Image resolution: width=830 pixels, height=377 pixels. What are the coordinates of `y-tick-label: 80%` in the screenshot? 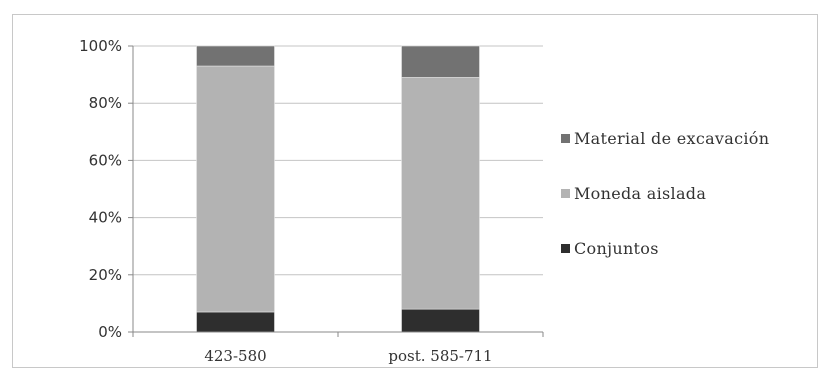 It's located at (105, 103).